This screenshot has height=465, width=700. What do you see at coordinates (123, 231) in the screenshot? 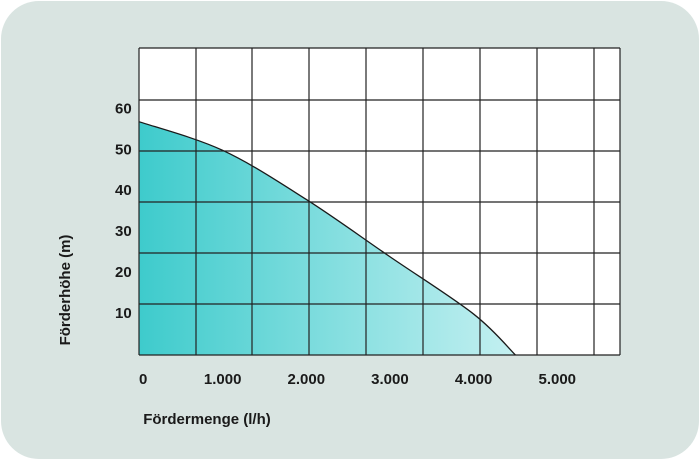
I see `y-tick-label: 30` at bounding box center [123, 231].